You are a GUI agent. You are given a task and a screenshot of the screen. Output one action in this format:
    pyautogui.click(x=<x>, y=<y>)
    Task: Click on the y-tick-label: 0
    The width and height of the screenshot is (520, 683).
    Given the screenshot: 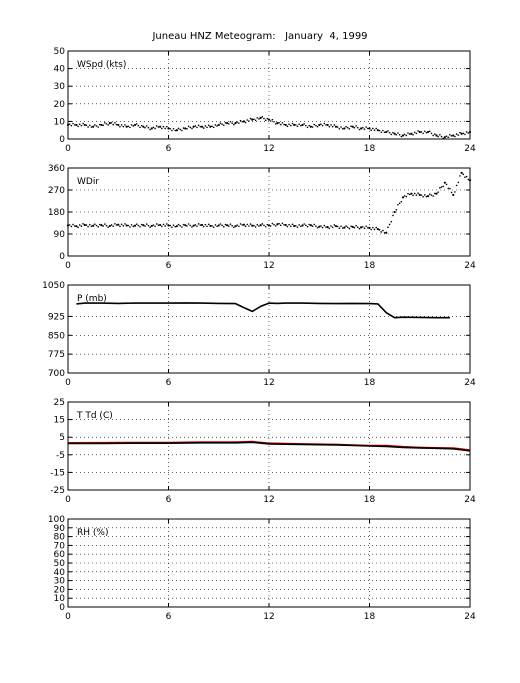 What is the action you would take?
    pyautogui.click(x=62, y=140)
    